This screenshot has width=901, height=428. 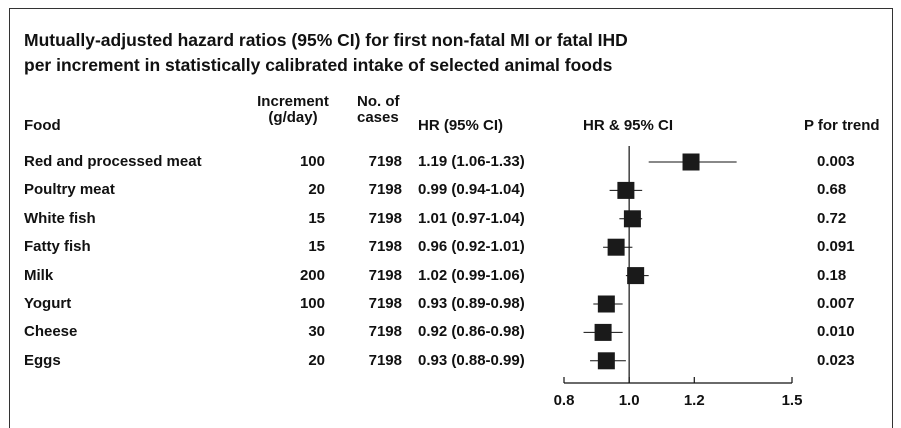 What do you see at coordinates (842, 125) in the screenshot?
I see `header-p-for-trend: P for trend` at bounding box center [842, 125].